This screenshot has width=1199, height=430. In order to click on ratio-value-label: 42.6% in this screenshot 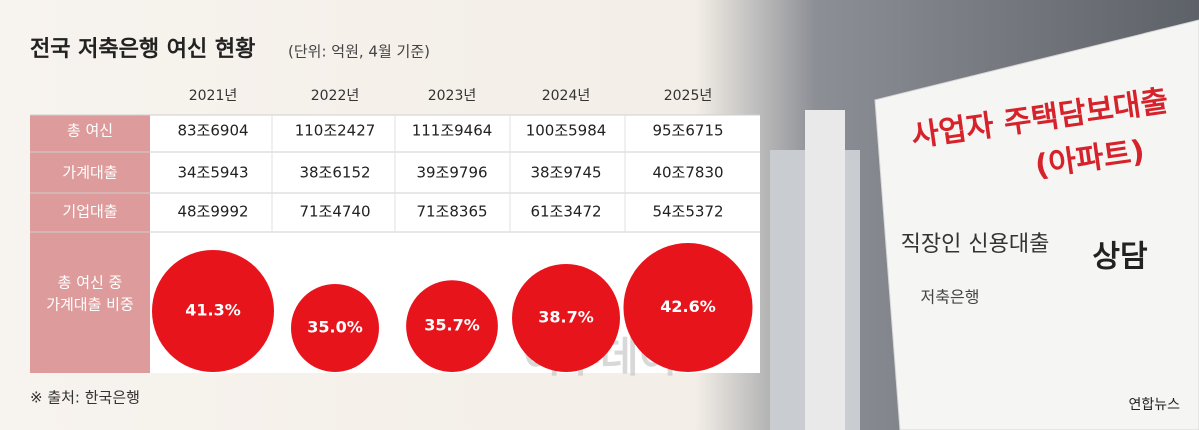, I will do `click(688, 306)`.